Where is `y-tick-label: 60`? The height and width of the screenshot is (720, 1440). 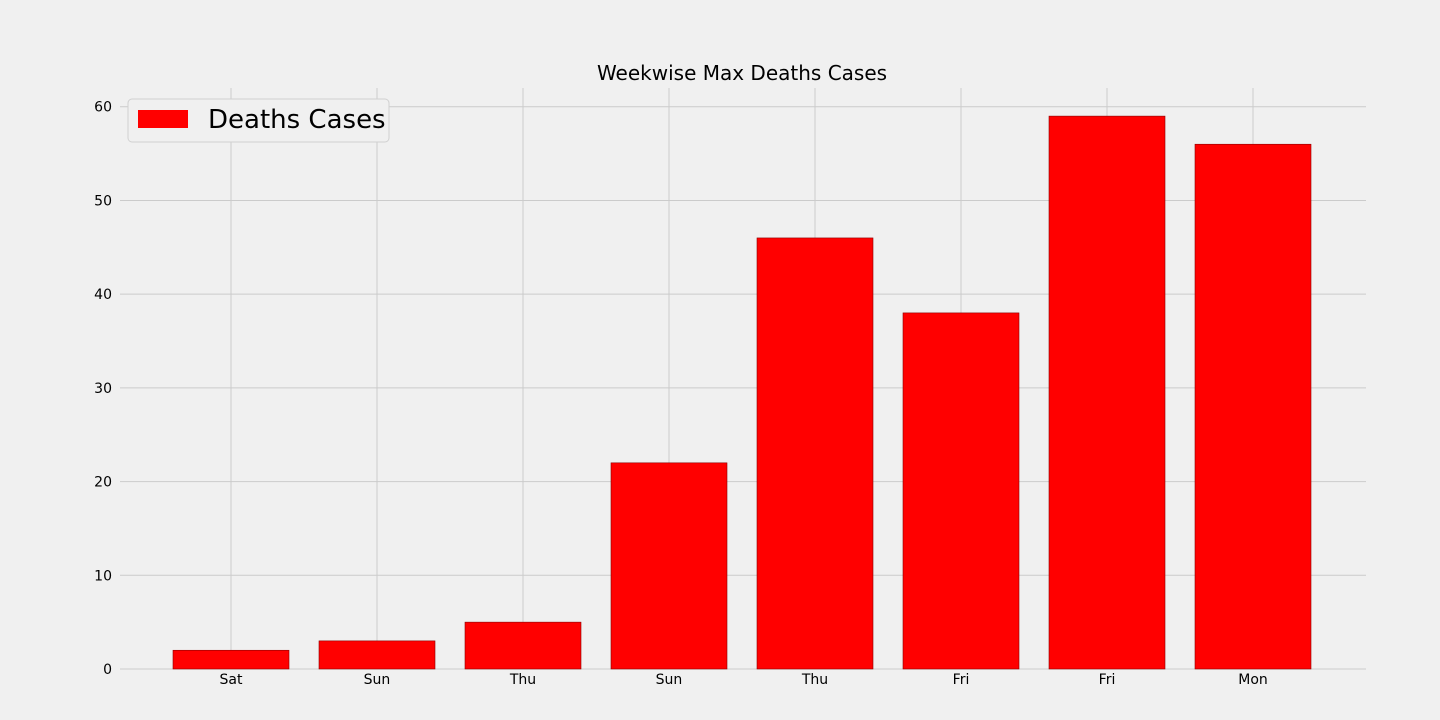 y-tick-label: 60 is located at coordinates (103, 108).